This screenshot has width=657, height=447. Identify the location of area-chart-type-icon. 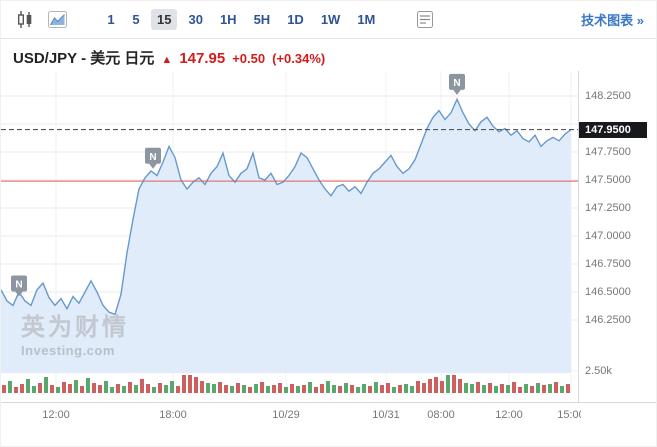
(57, 20).